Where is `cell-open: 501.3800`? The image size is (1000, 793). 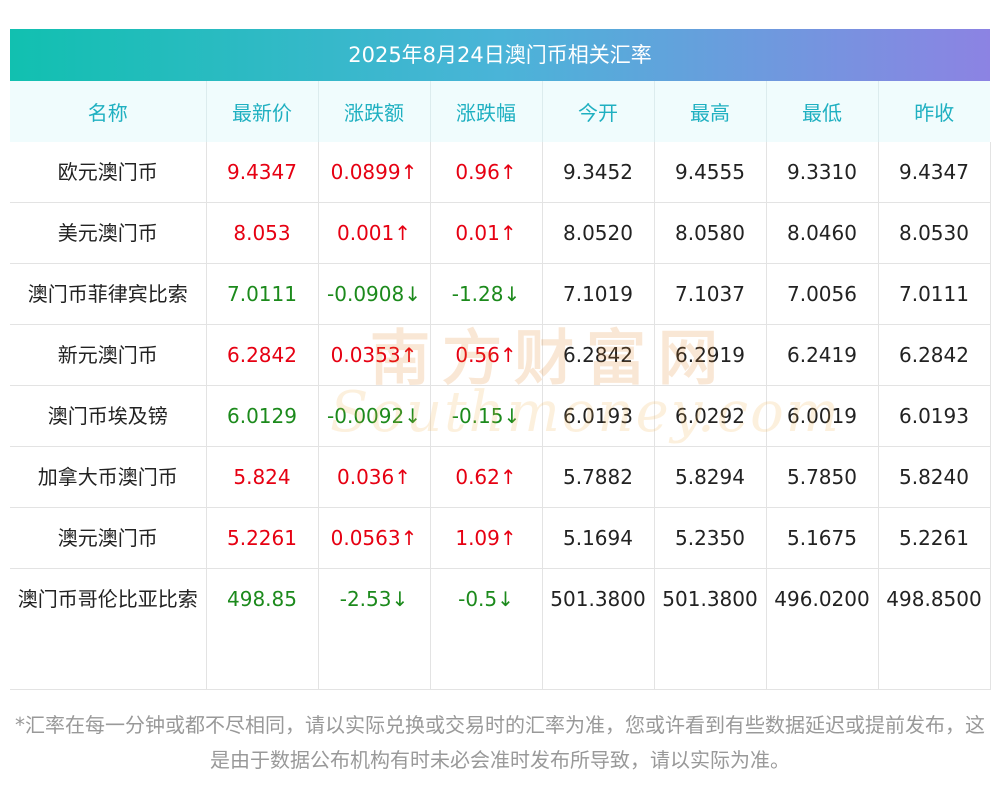 cell-open: 501.3800 is located at coordinates (598, 629).